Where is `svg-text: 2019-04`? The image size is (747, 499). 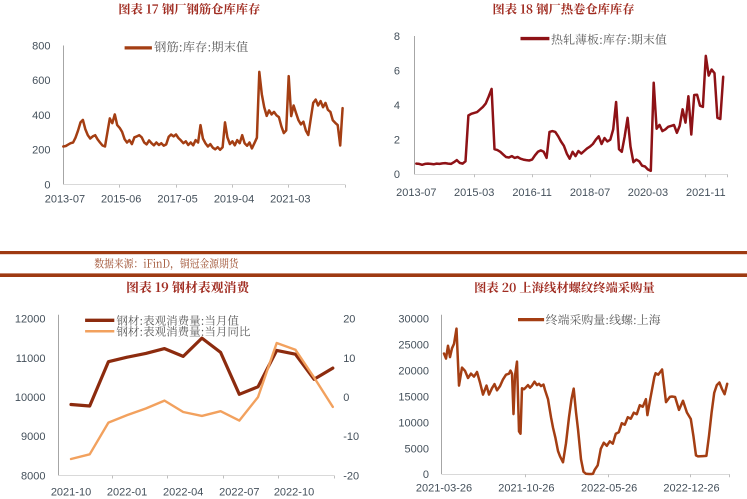 svg-text: 2019-04 is located at coordinates (234, 200).